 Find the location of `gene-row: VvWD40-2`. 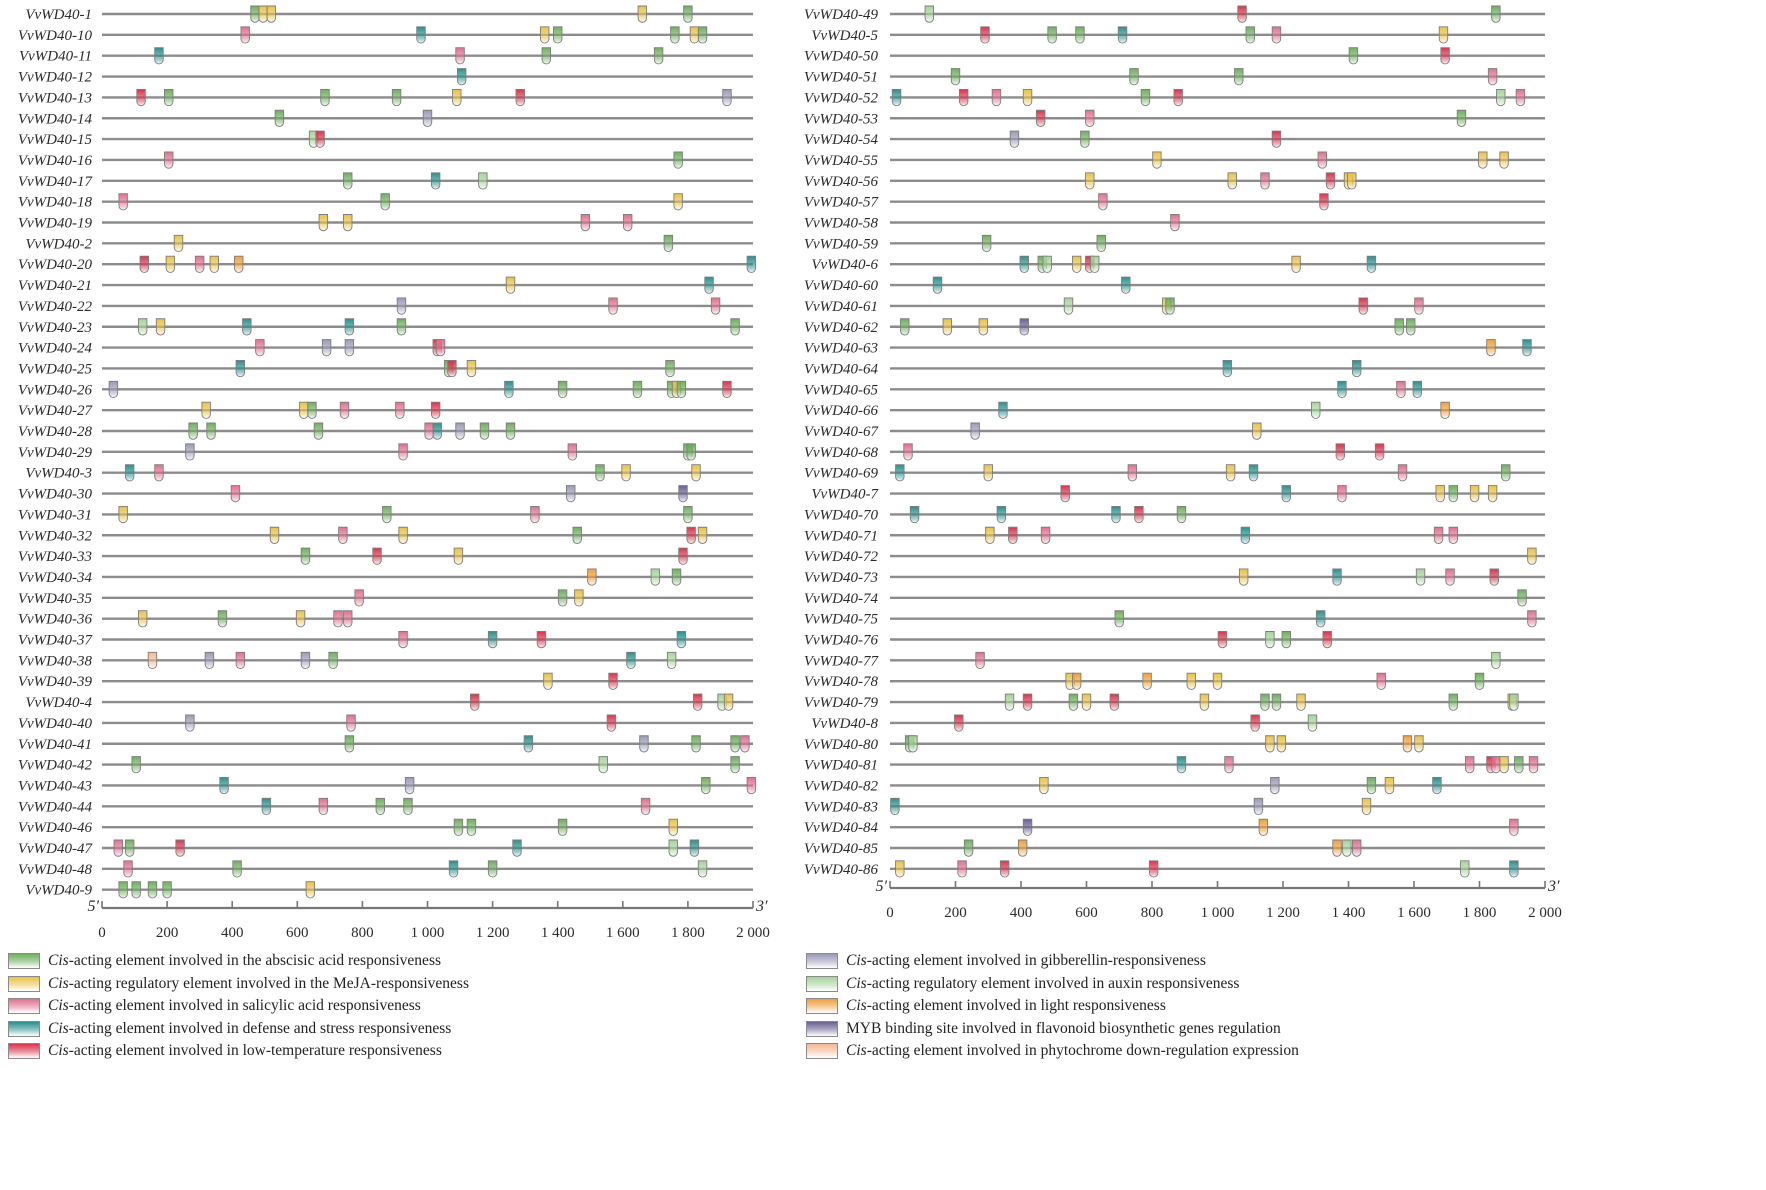

gene-row: VvWD40-2 is located at coordinates (389, 243).